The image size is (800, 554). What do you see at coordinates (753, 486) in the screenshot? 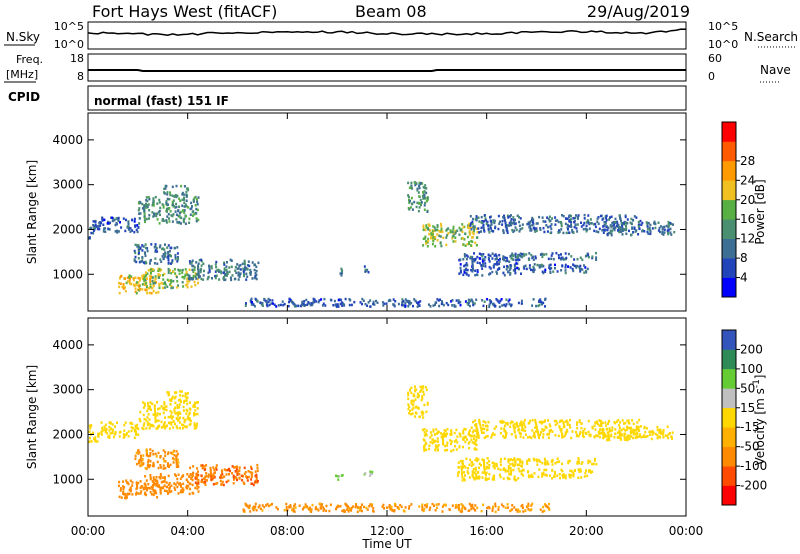
I see `velocity-colorbar-tick-label: -200` at bounding box center [753, 486].